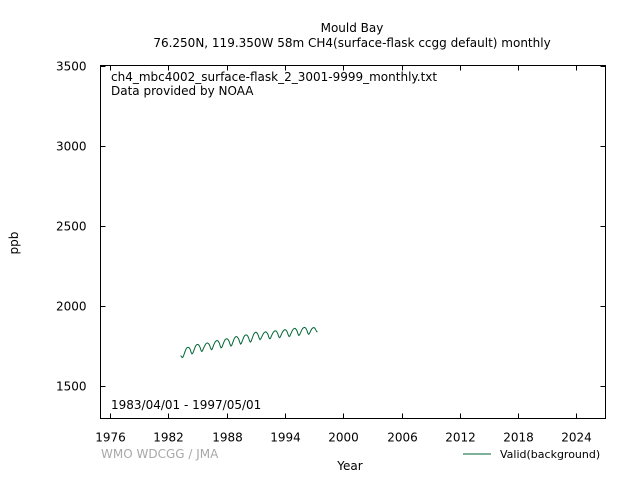  Describe the element at coordinates (349, 466) in the screenshot. I see `x-axis-label: Year` at that location.